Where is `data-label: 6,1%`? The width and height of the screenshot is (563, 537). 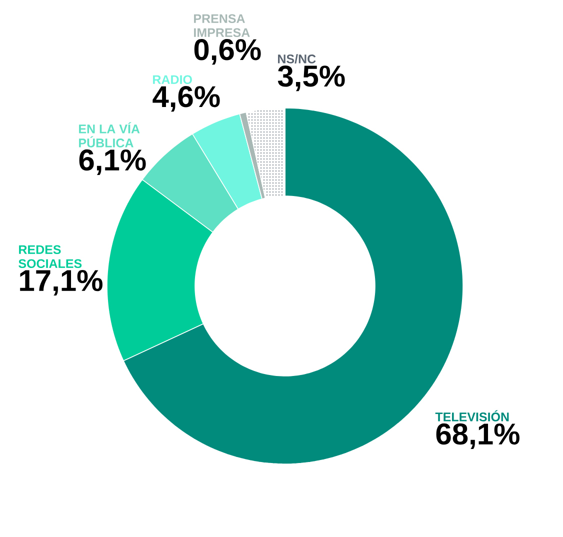
data-label: 6,1% is located at coordinates (112, 162).